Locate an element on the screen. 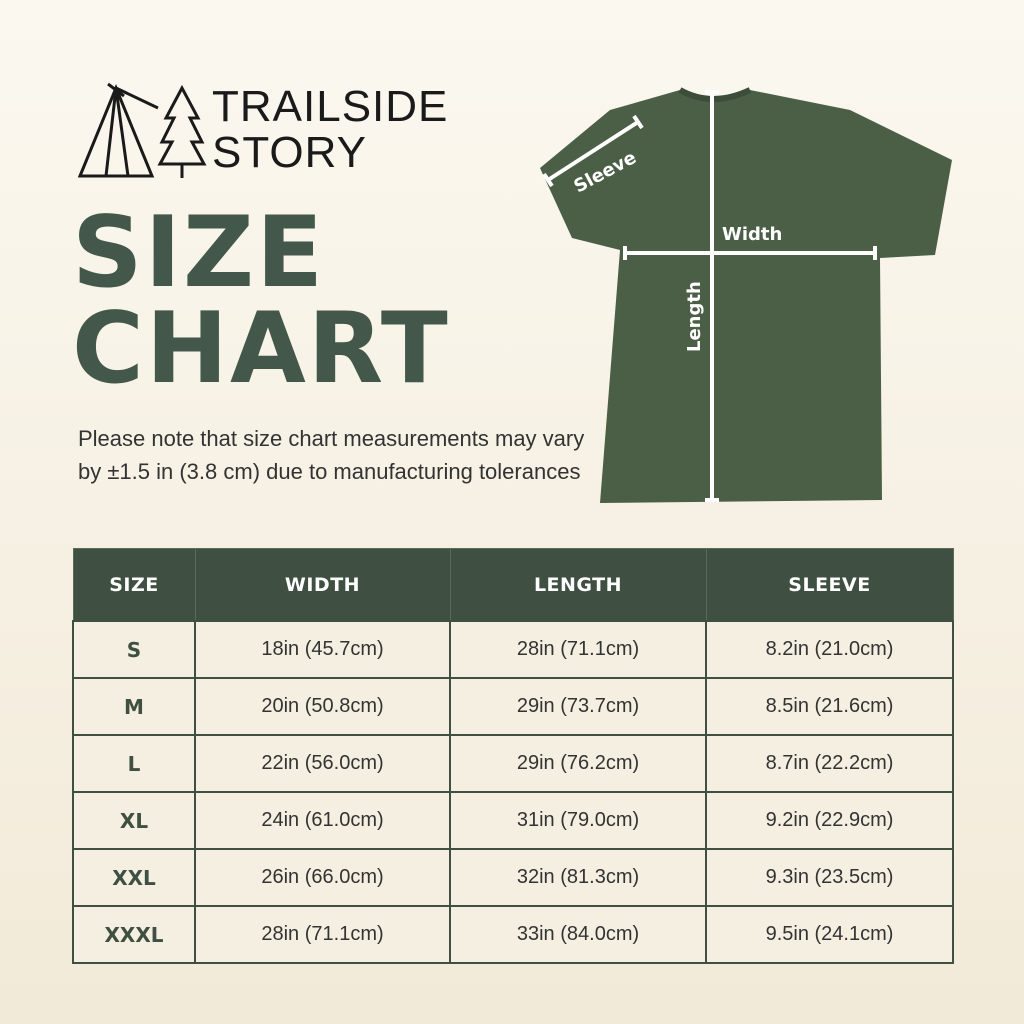  cell-size: XXXL is located at coordinates (134, 934).